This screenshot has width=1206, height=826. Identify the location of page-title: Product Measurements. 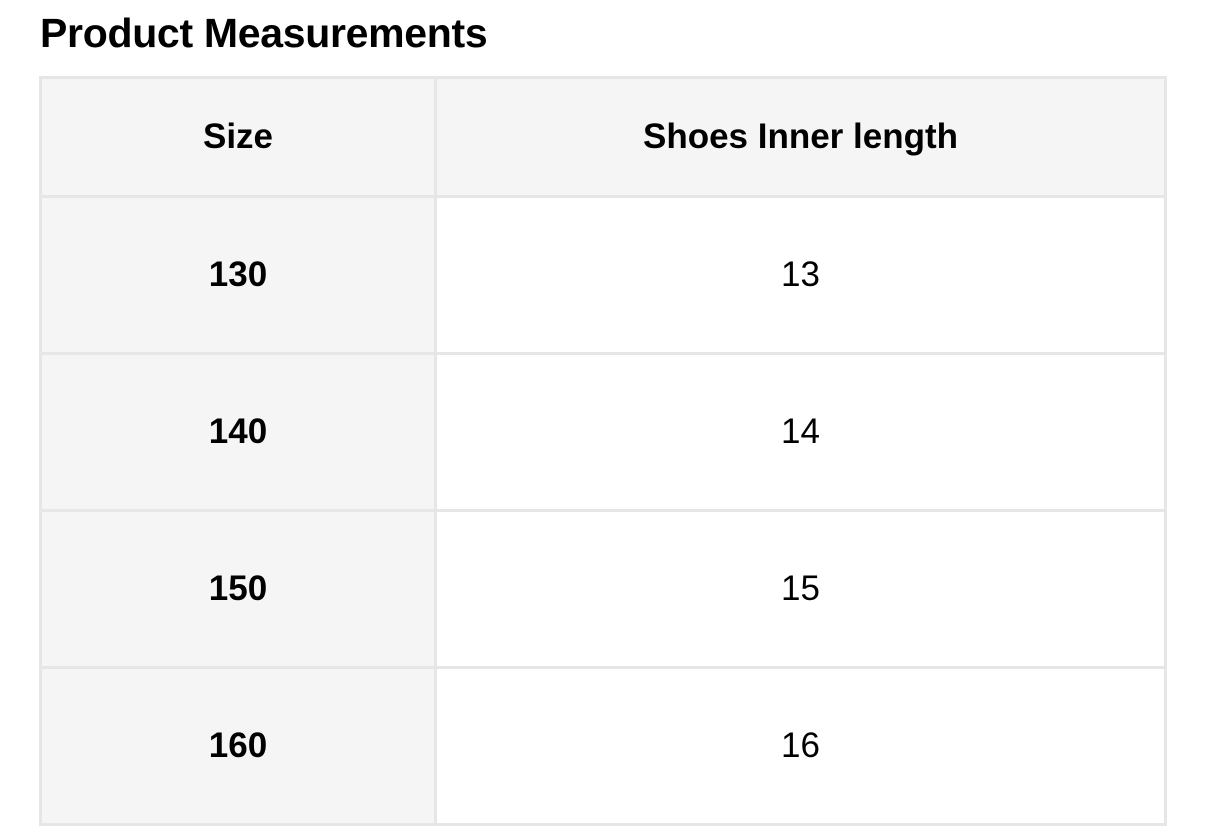
(264, 33).